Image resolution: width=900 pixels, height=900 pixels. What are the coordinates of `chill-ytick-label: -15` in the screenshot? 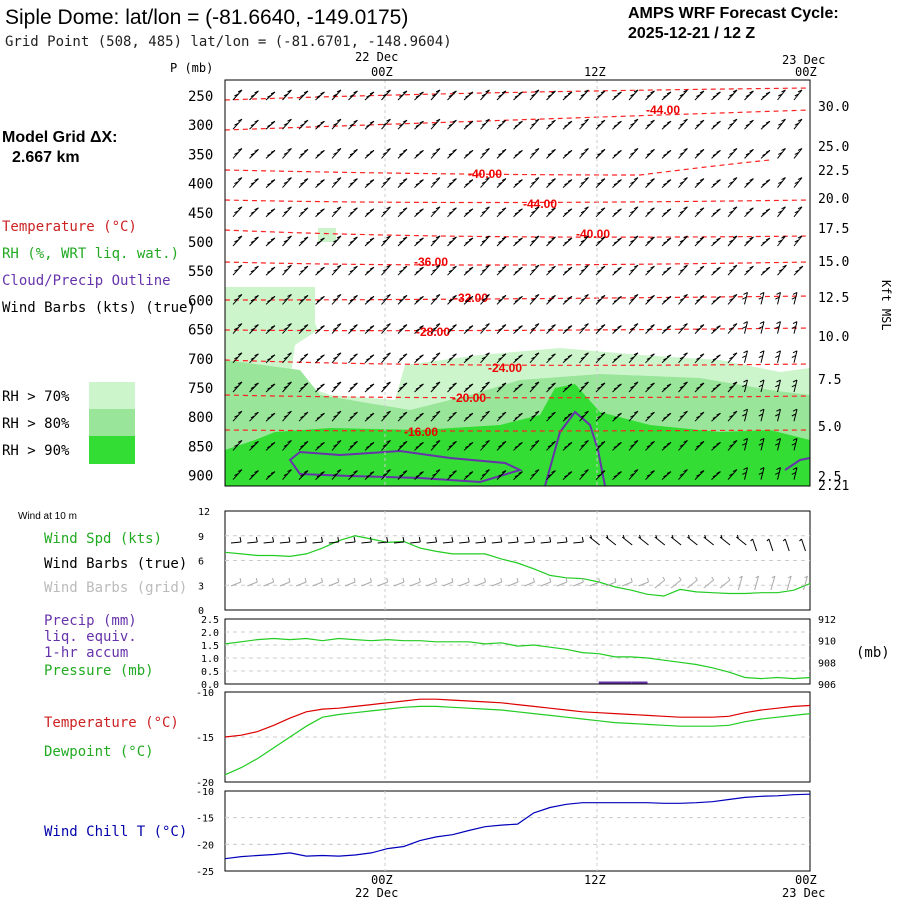 It's located at (205, 819).